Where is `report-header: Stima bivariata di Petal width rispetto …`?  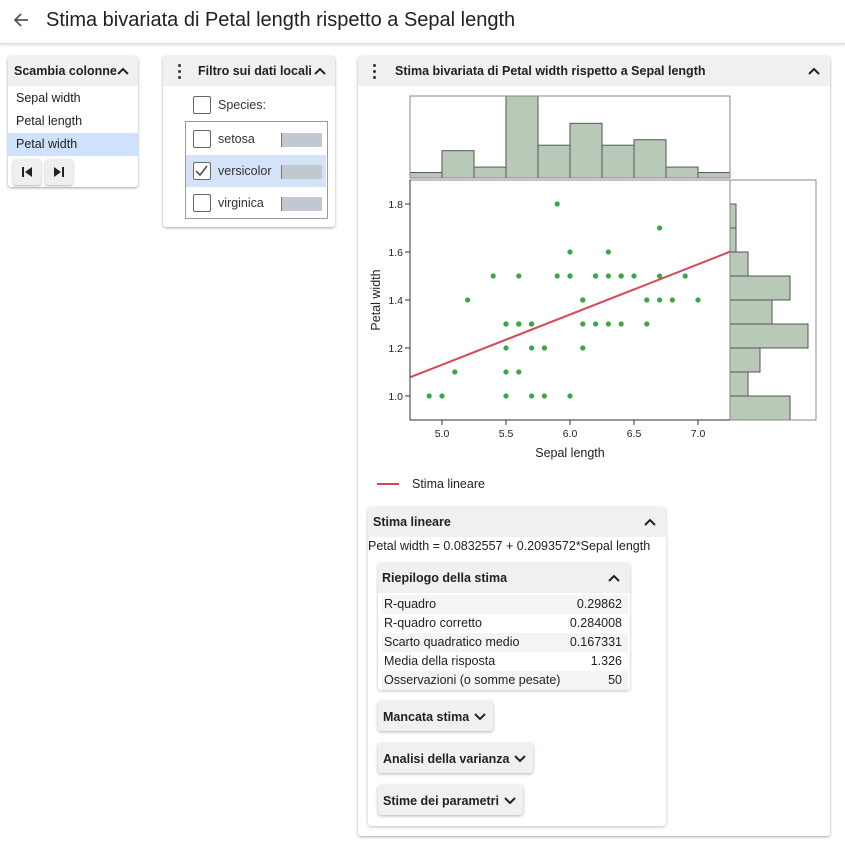
report-header: Stima bivariata di Petal width rispetto … is located at coordinates (594, 71).